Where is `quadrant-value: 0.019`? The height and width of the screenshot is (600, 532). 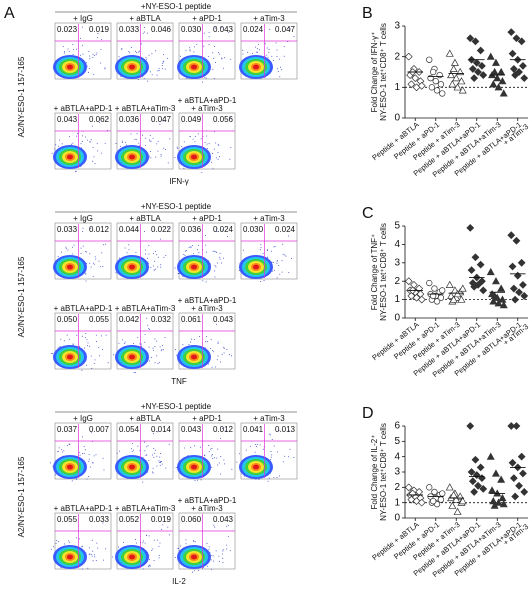 quadrant-value: 0.019 is located at coordinates (99, 29).